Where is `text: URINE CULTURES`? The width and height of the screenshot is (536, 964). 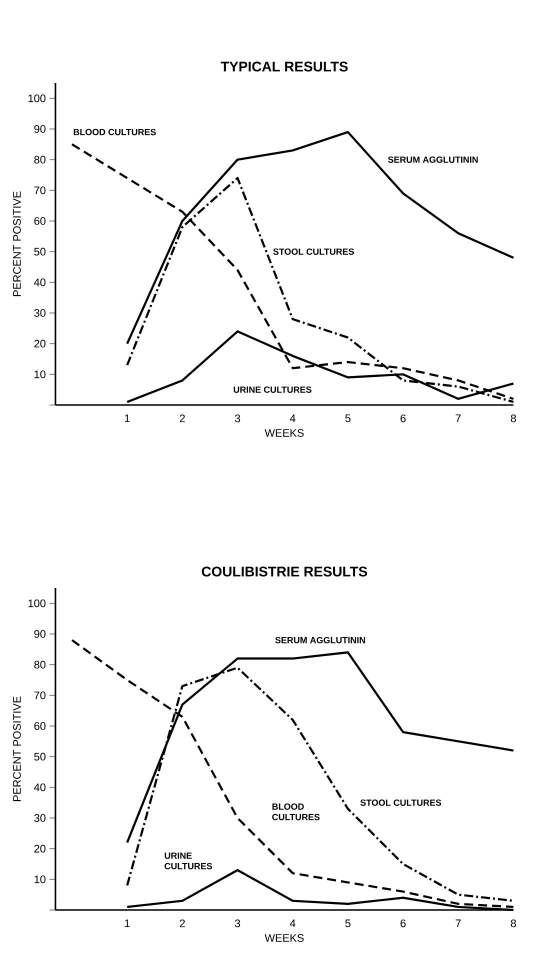 text: URINE CULTURES is located at coordinates (273, 389).